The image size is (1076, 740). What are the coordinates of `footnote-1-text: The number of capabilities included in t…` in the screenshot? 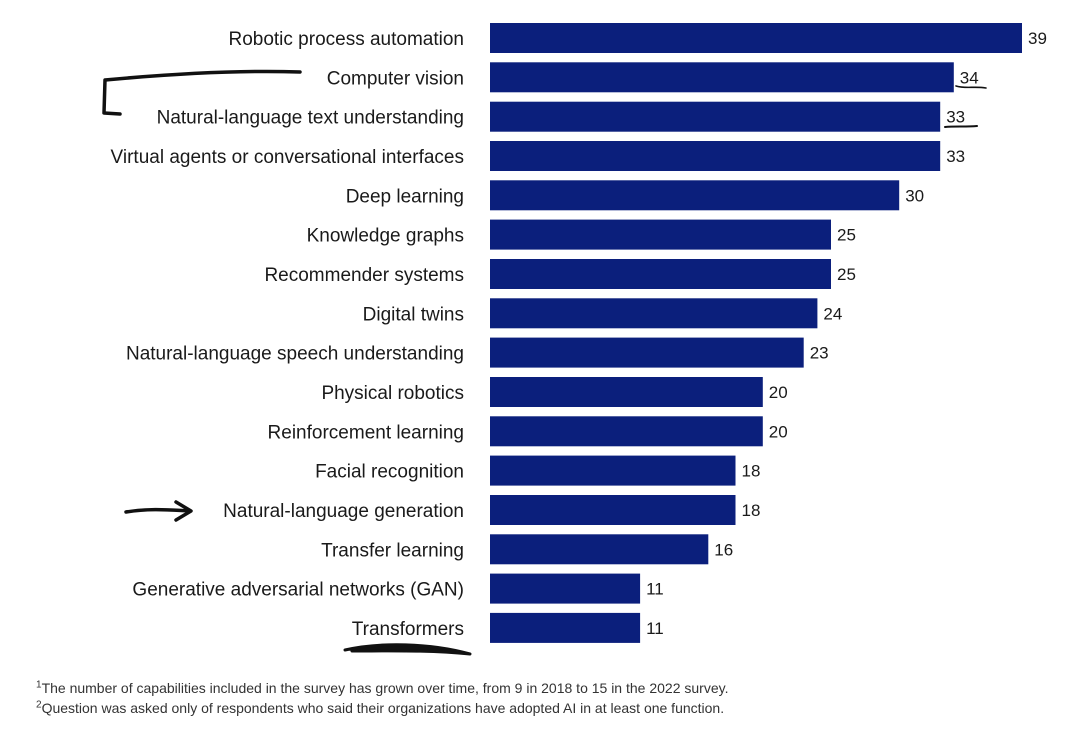 It's located at (385, 688).